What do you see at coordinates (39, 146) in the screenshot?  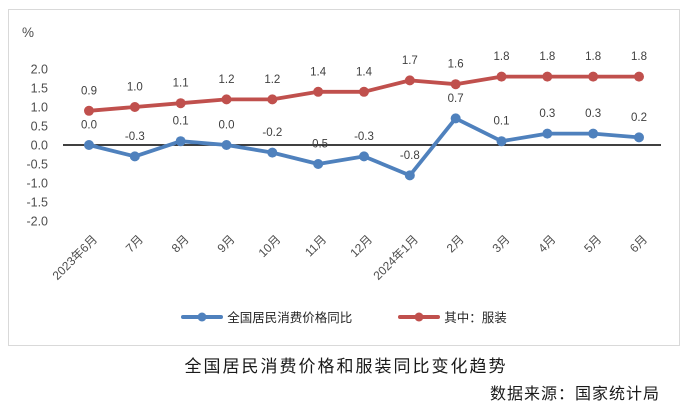 I see `svg-text: 0.0` at bounding box center [39, 146].